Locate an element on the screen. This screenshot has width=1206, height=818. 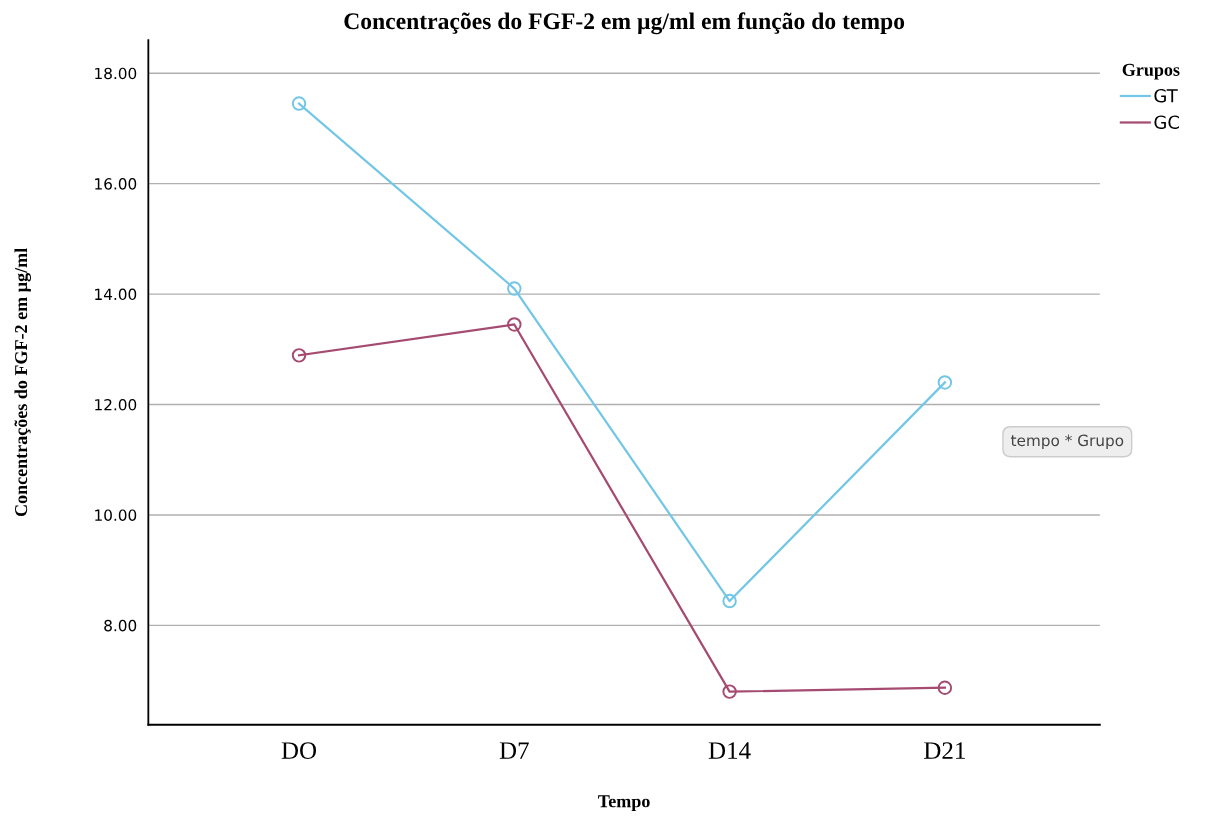
y-tick-label: 16.00 is located at coordinates (116, 184).